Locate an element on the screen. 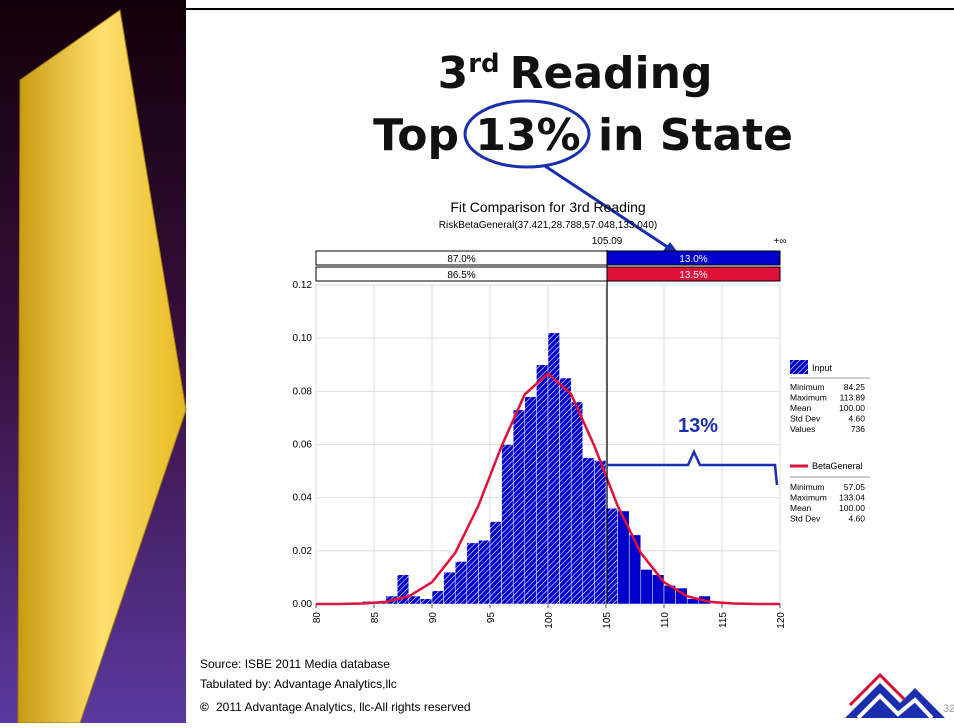  legend-stat-label: Values is located at coordinates (802, 429).